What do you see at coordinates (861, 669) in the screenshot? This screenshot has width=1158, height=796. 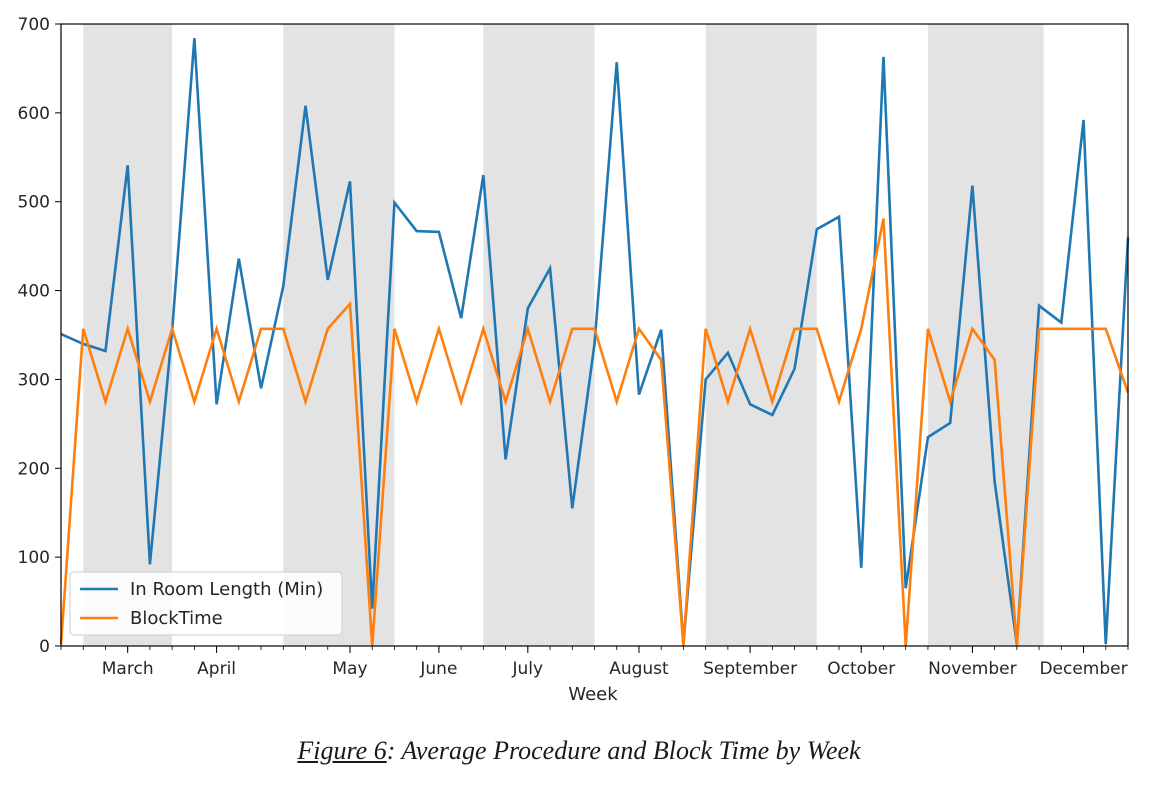 I see `x-tick-label: October` at bounding box center [861, 669].